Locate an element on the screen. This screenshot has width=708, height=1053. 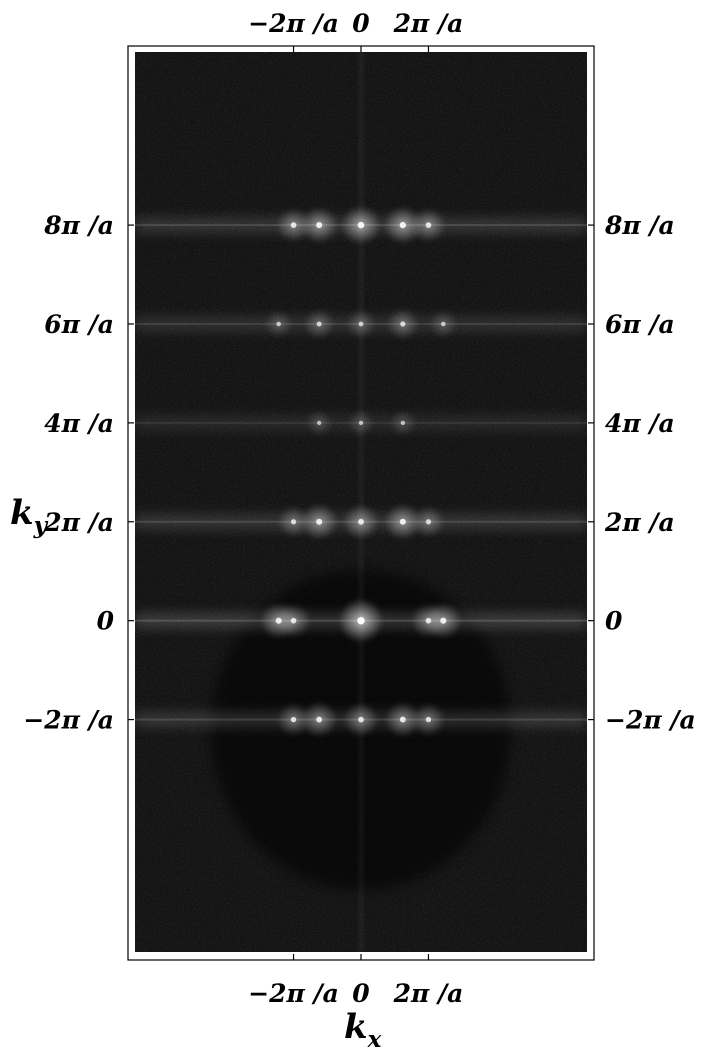
y-tick-label-right: −2π /a is located at coordinates (650, 720).